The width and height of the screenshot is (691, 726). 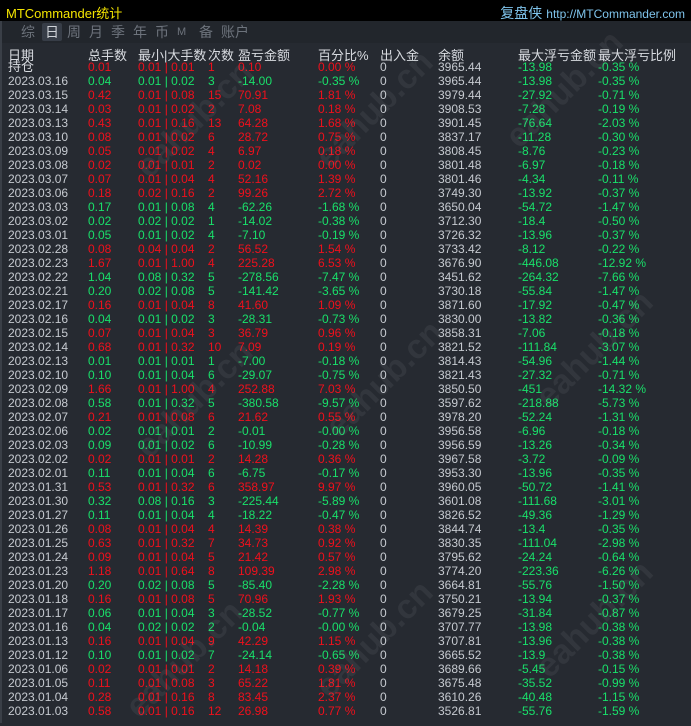 I want to click on header-balance: 余额, so click(x=451, y=55).